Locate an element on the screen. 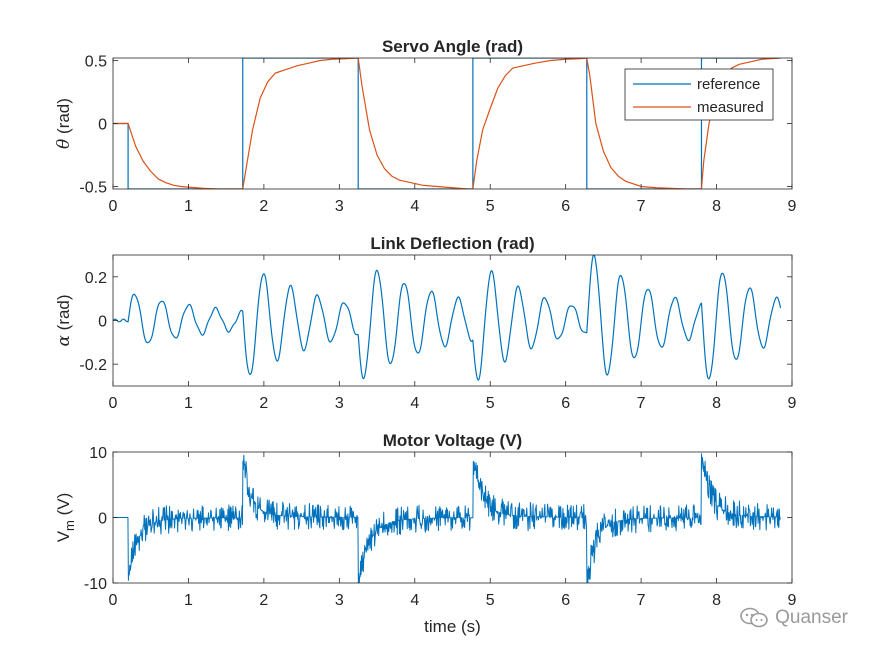 This screenshot has height=656, width=876. y-axis-label: Vm (V) is located at coordinates (65, 518).